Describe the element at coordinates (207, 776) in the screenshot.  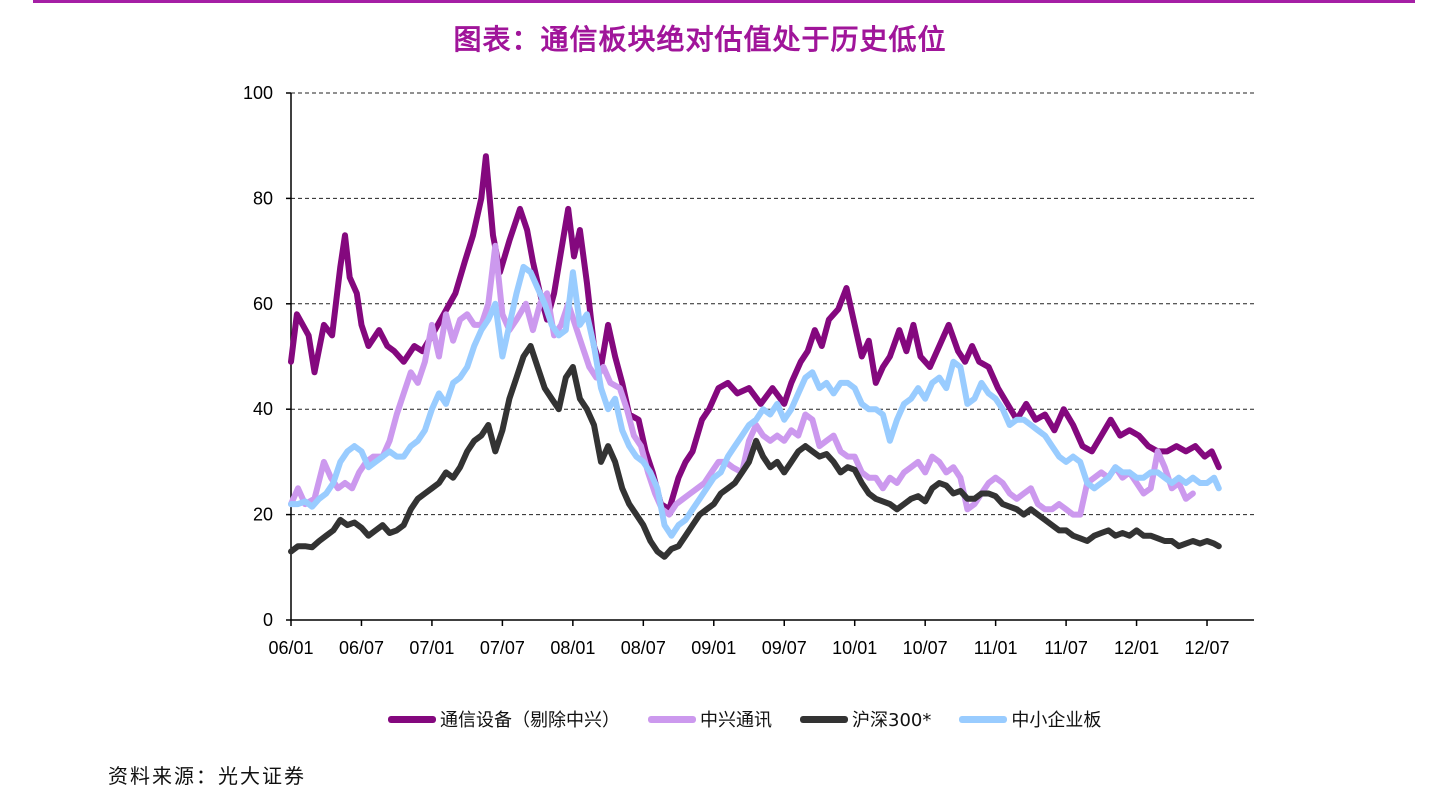
I see `source-note: 资料来源：光大证券` at that location.